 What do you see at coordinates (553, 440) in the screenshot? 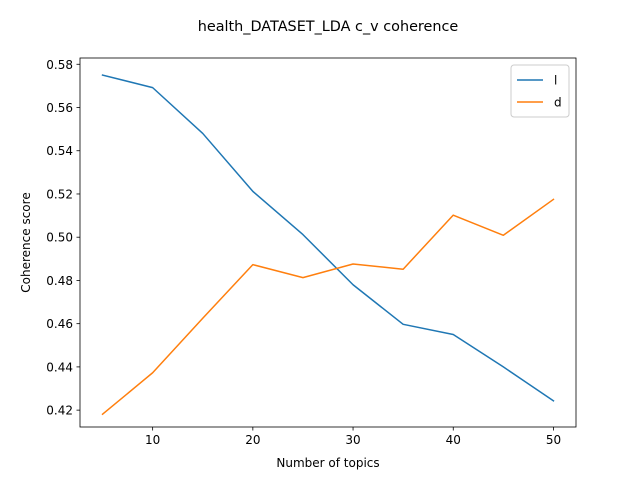
I see `x-tick-label: 50` at bounding box center [553, 440].